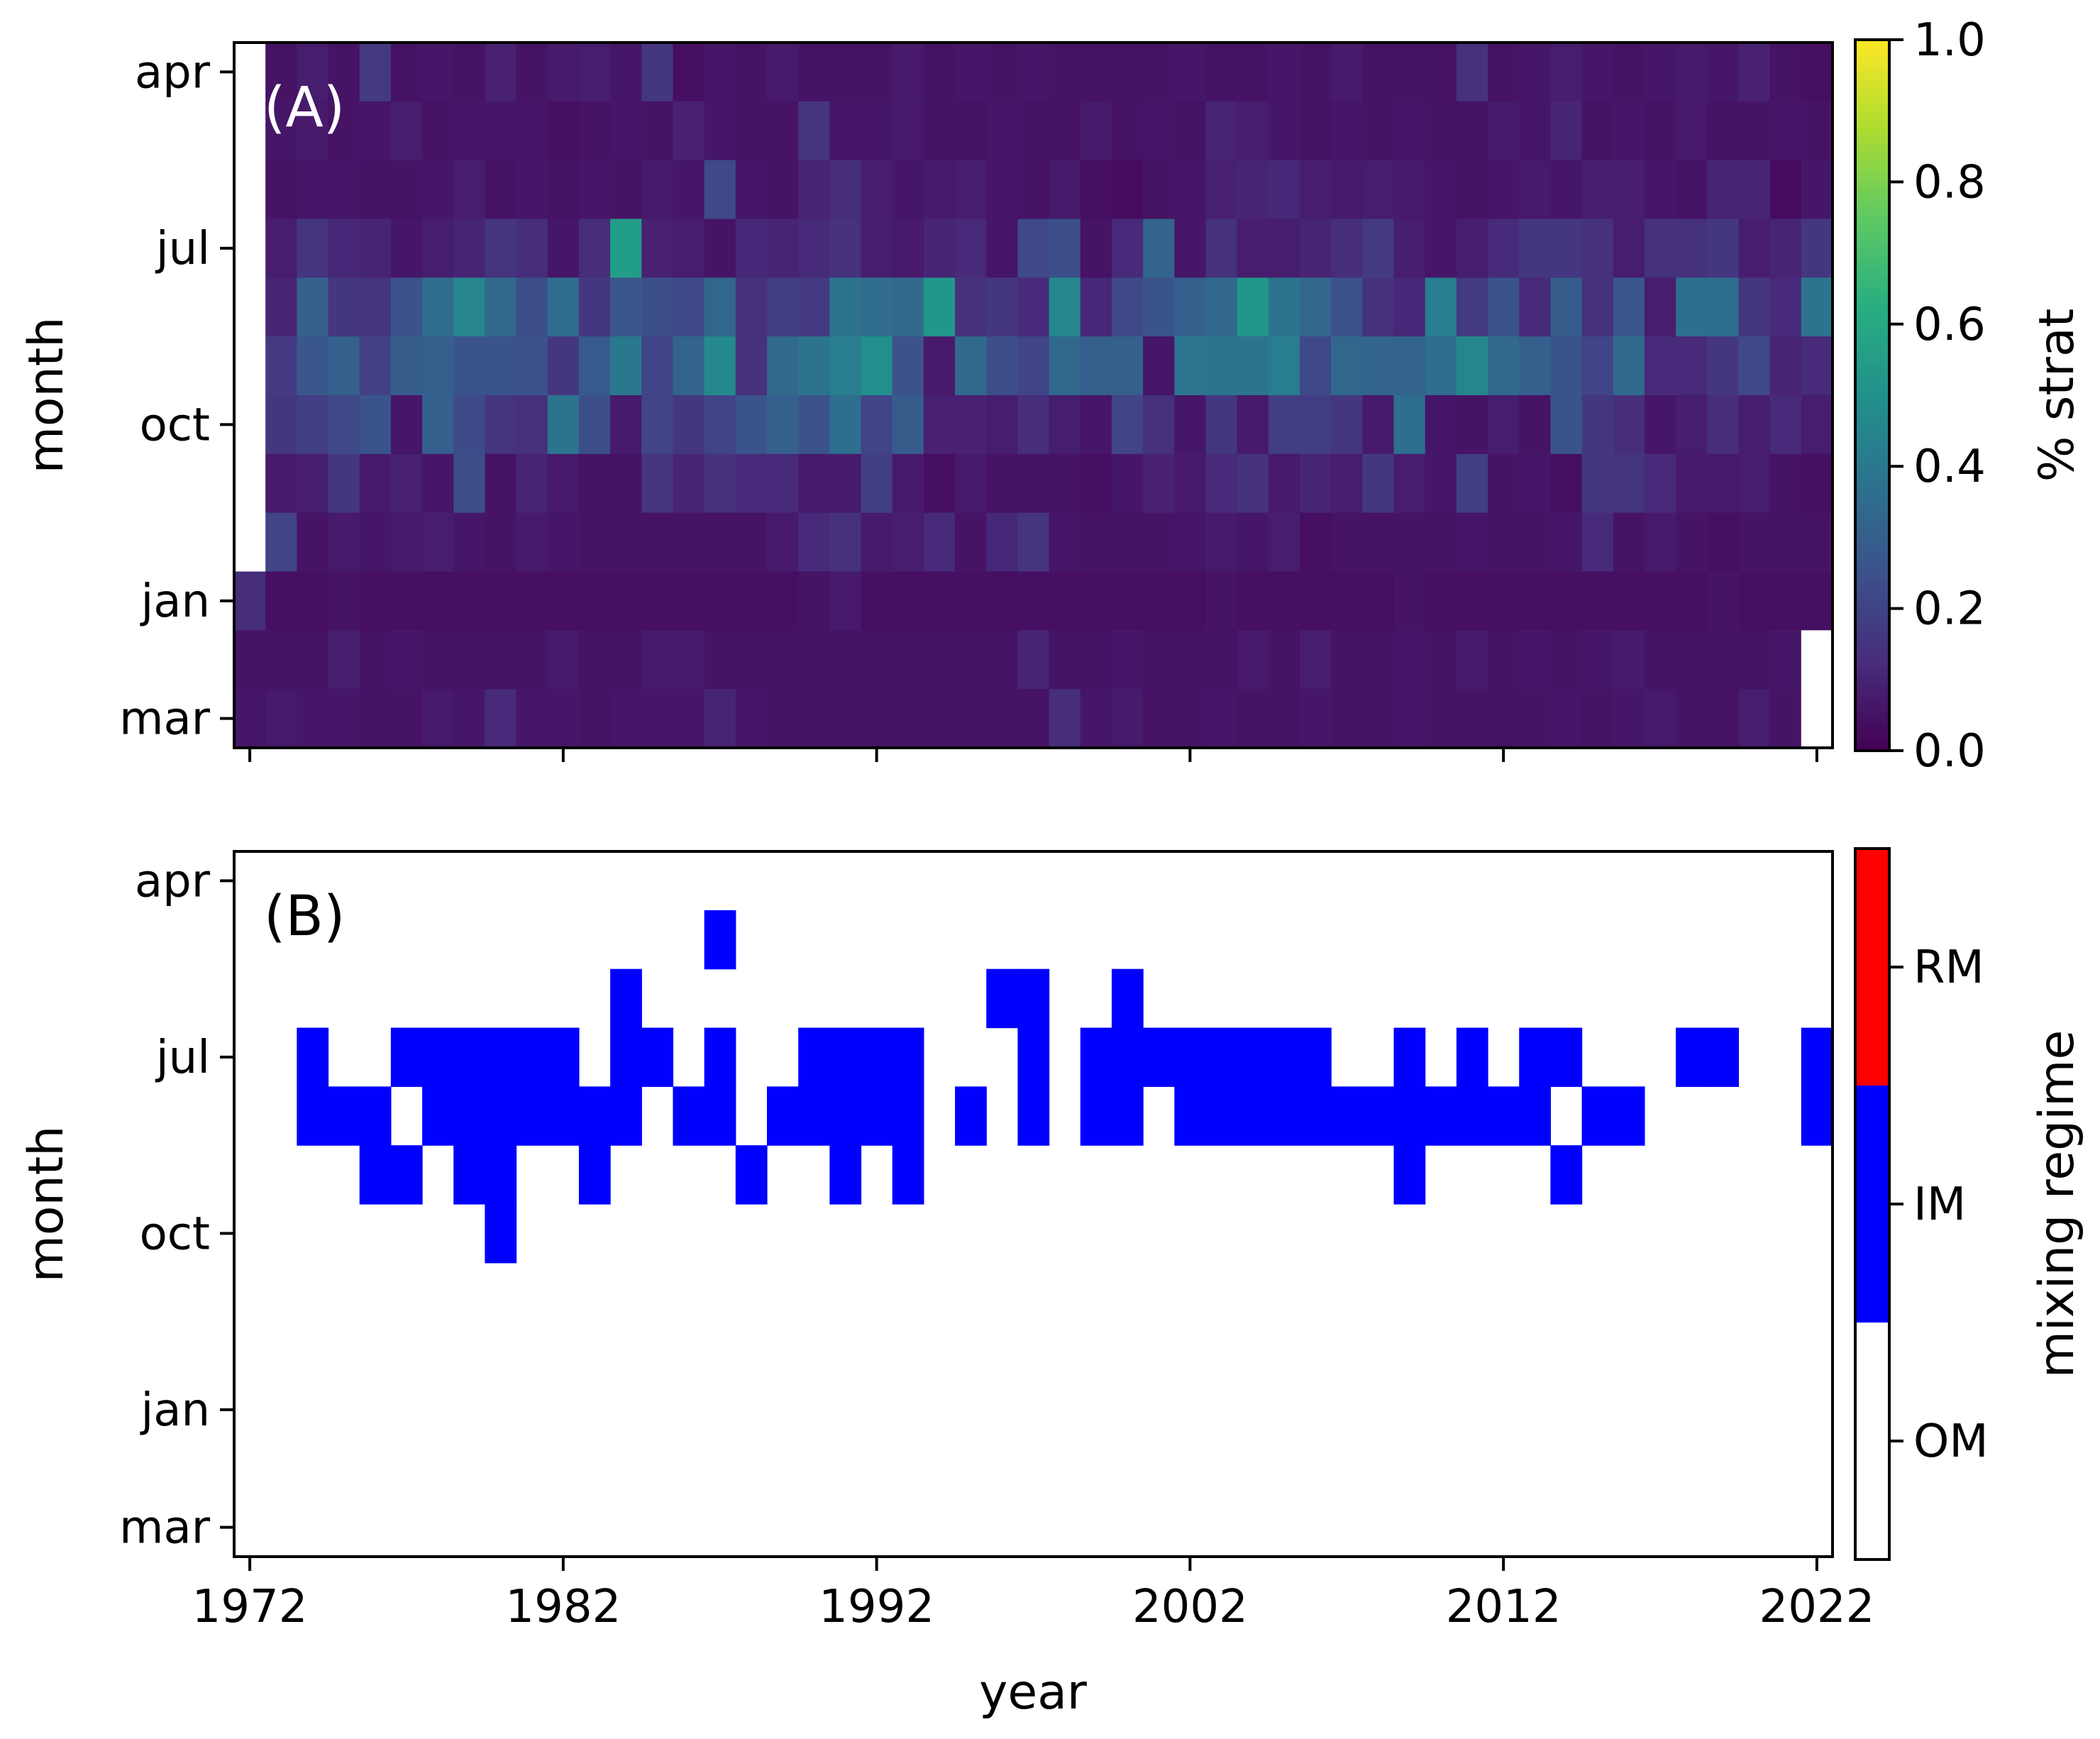 The height and width of the screenshot is (1739, 2100). Describe the element at coordinates (46, 1204) in the screenshot. I see `y-axis-label-b: month` at that location.